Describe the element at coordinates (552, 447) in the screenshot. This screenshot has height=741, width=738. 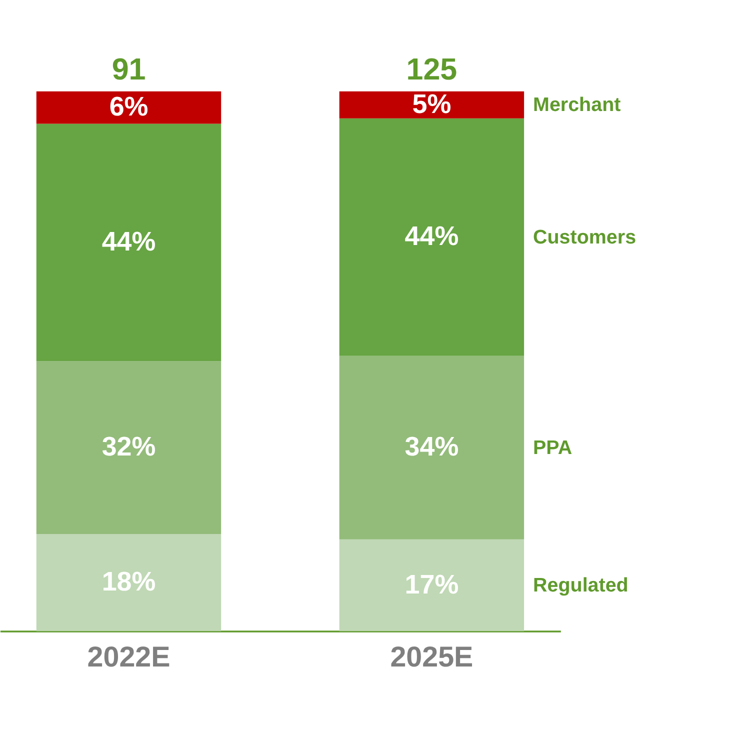
I see `series-label: PPA` at that location.